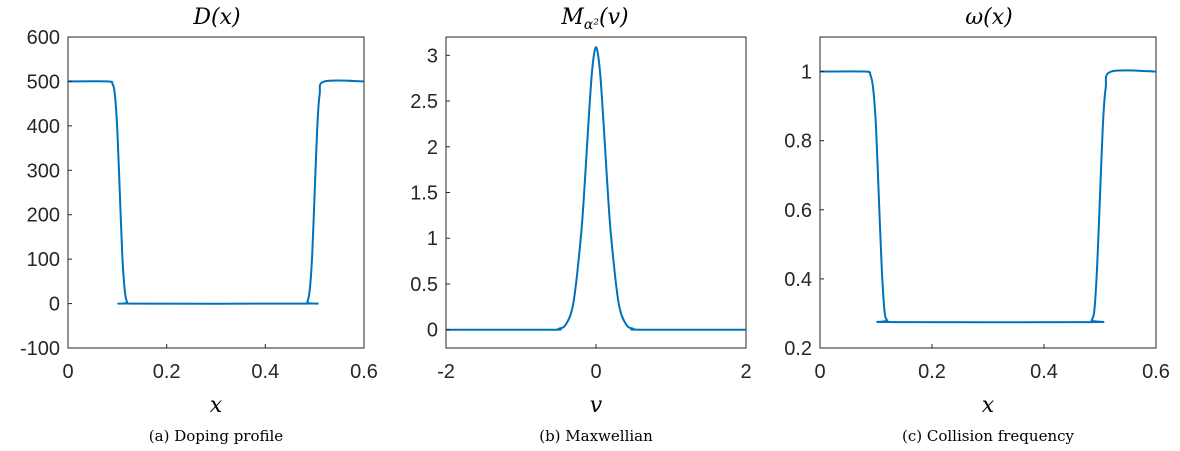 The width and height of the screenshot is (1180, 451). What do you see at coordinates (594, 19) in the screenshot?
I see `panel-title: Mα²(v)` at bounding box center [594, 19].